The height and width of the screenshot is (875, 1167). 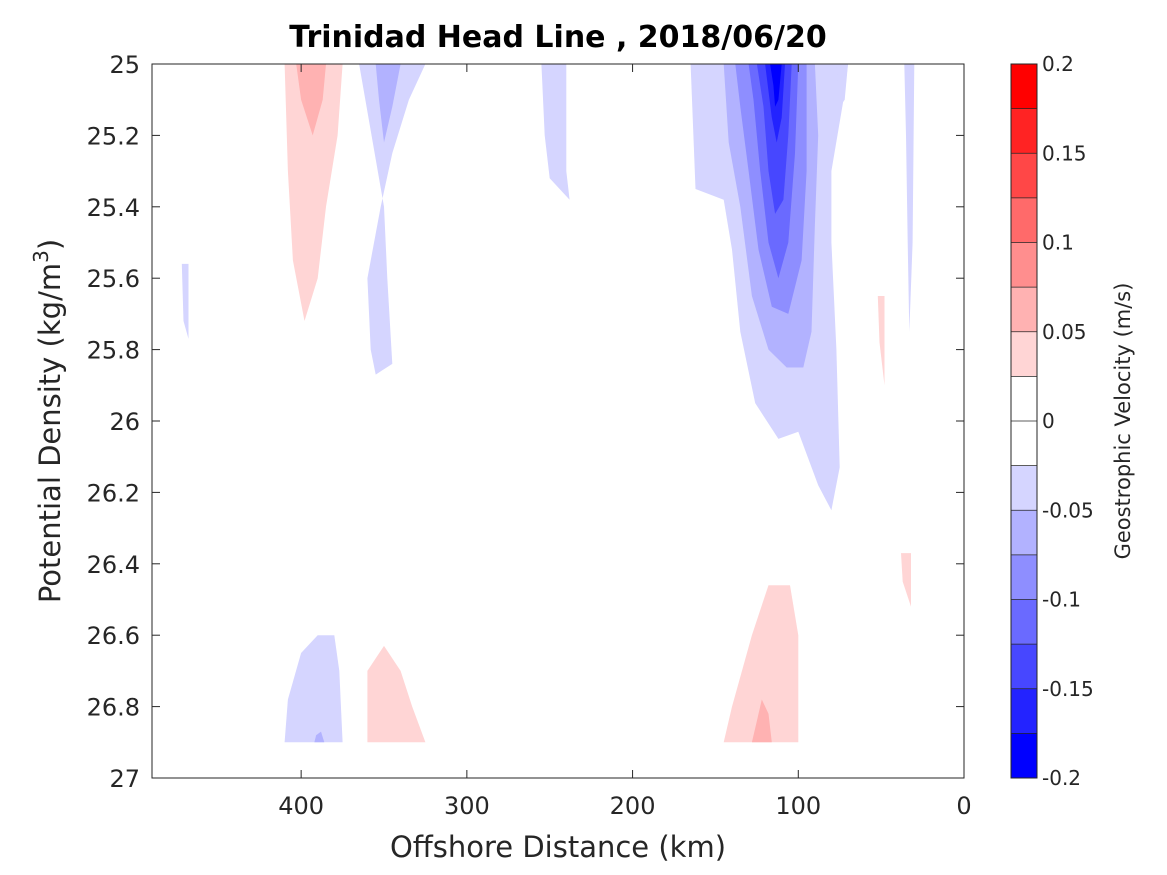 I want to click on y-tick-label: 26, so click(x=124, y=422).